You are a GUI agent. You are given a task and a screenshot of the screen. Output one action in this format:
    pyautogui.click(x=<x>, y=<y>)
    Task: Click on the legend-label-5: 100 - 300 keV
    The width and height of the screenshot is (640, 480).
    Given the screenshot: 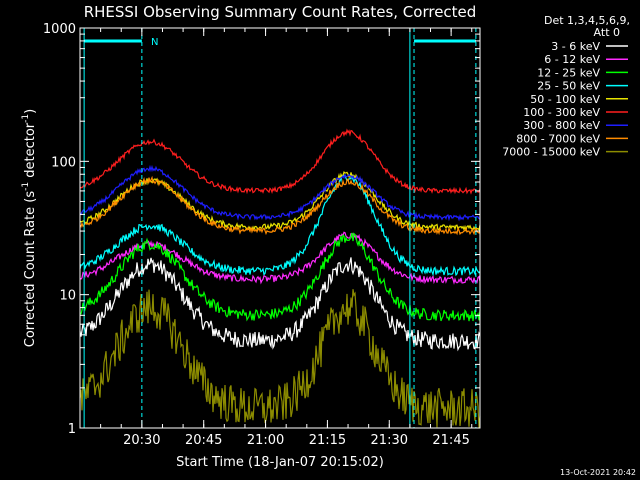 What is the action you would take?
    pyautogui.click(x=561, y=112)
    